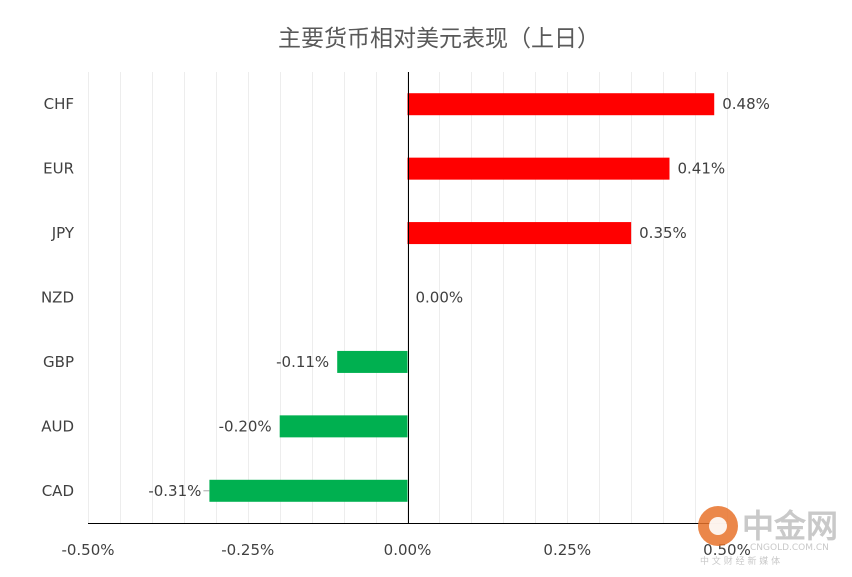 The width and height of the screenshot is (852, 577). Describe the element at coordinates (740, 561) in the screenshot. I see `watermark-tagline: 中 文 财 经 新 媒 体` at that location.